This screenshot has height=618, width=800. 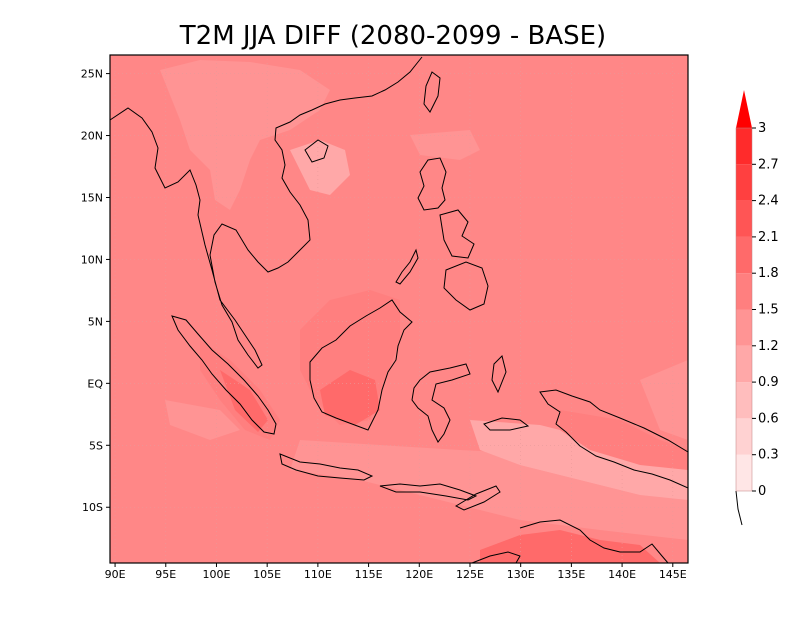 What do you see at coordinates (320, 167) in the screenshot?
I see `contour-light-hainan-gulf` at bounding box center [320, 167].